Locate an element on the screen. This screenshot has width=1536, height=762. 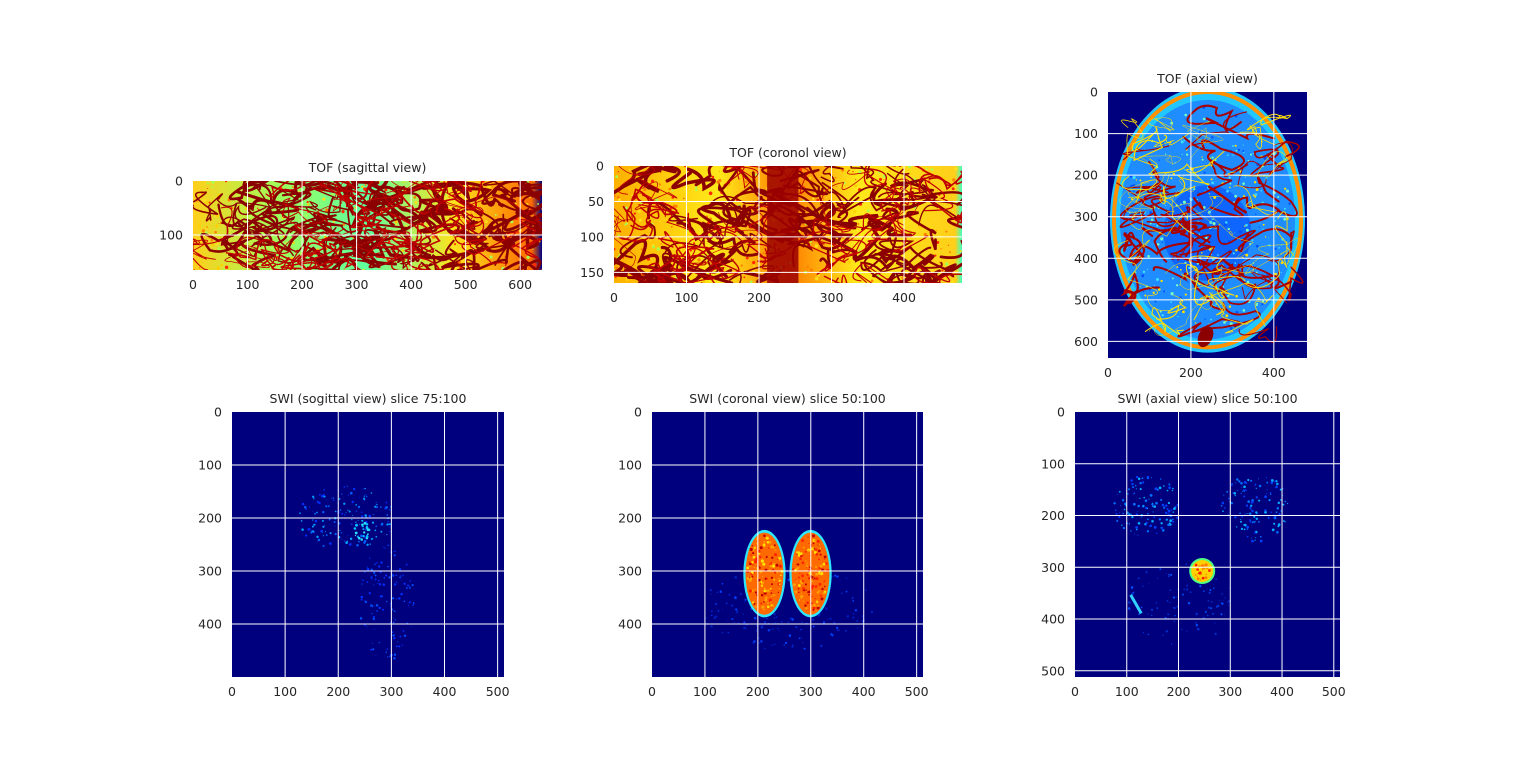
y-tick-label: 100 is located at coordinates (1086, 133).